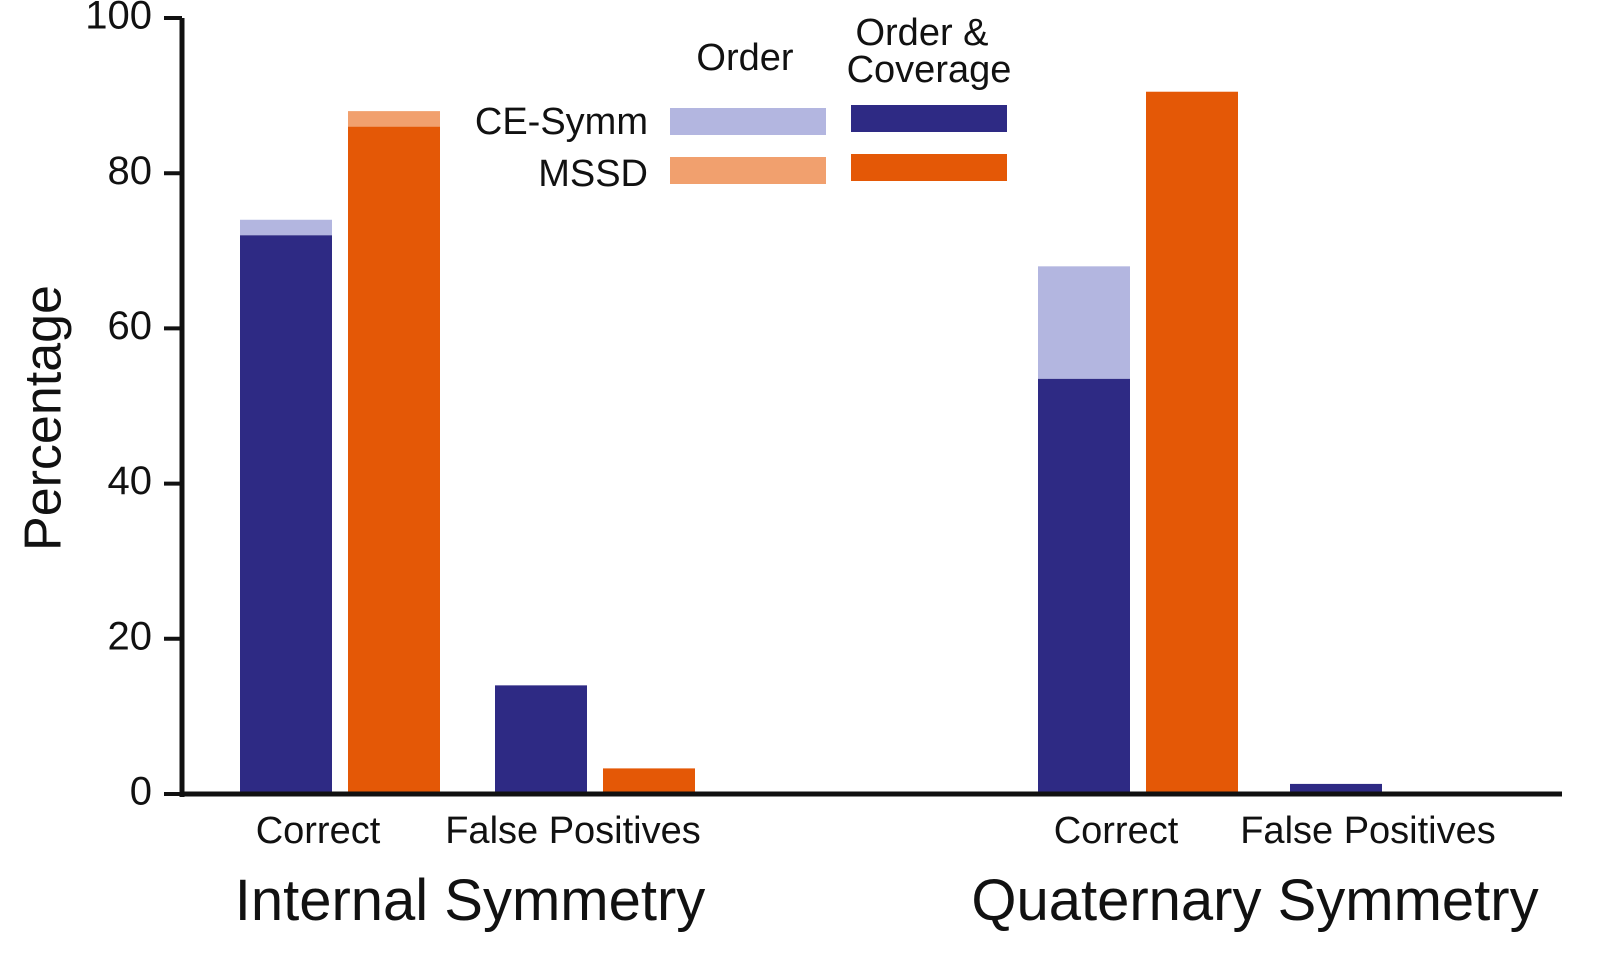  What do you see at coordinates (130, 636) in the screenshot?
I see `y-tick-label: 20` at bounding box center [130, 636].